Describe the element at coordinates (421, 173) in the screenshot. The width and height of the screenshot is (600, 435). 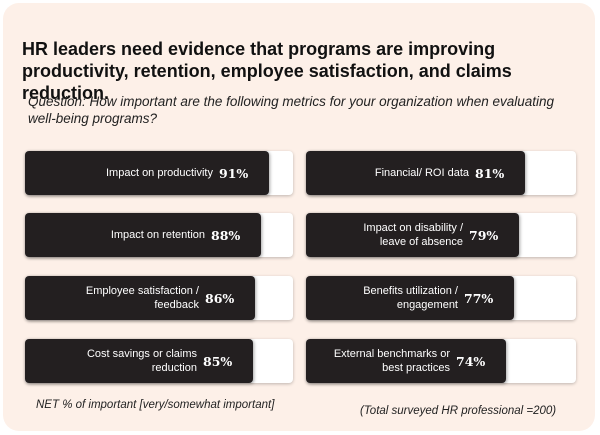
I see `bar-category-label: Financial/ ROI data` at that location.